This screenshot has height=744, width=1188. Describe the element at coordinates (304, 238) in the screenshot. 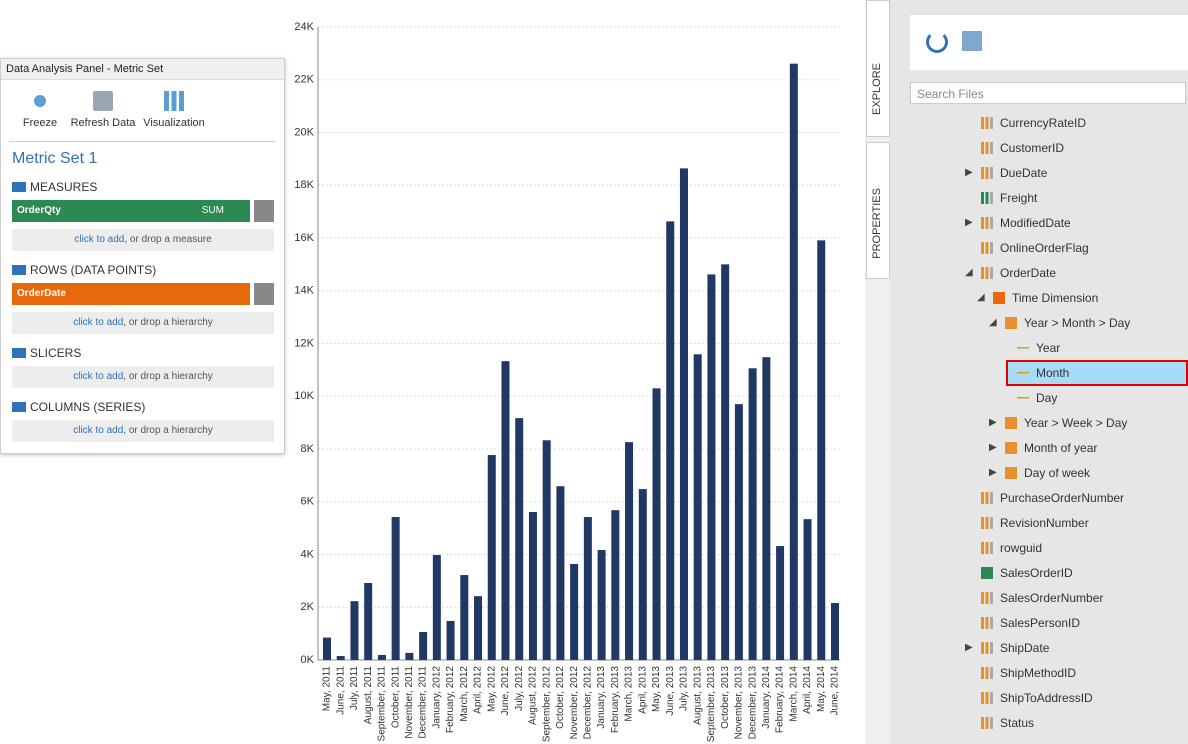

I see `y-tick-label: 16K` at that location.